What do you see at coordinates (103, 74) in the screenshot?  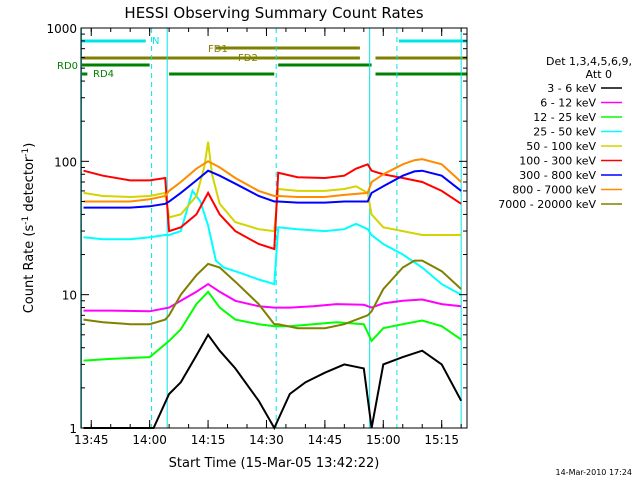 I see `flag-label-rd4: RD4` at bounding box center [103, 74].